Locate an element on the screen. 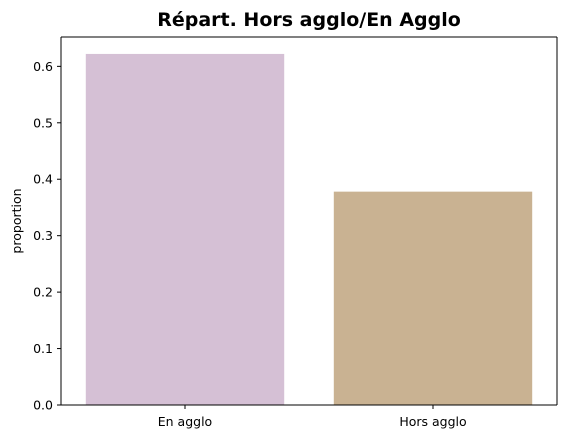 The width and height of the screenshot is (567, 439). y-axis-label: proportion is located at coordinates (16, 220).